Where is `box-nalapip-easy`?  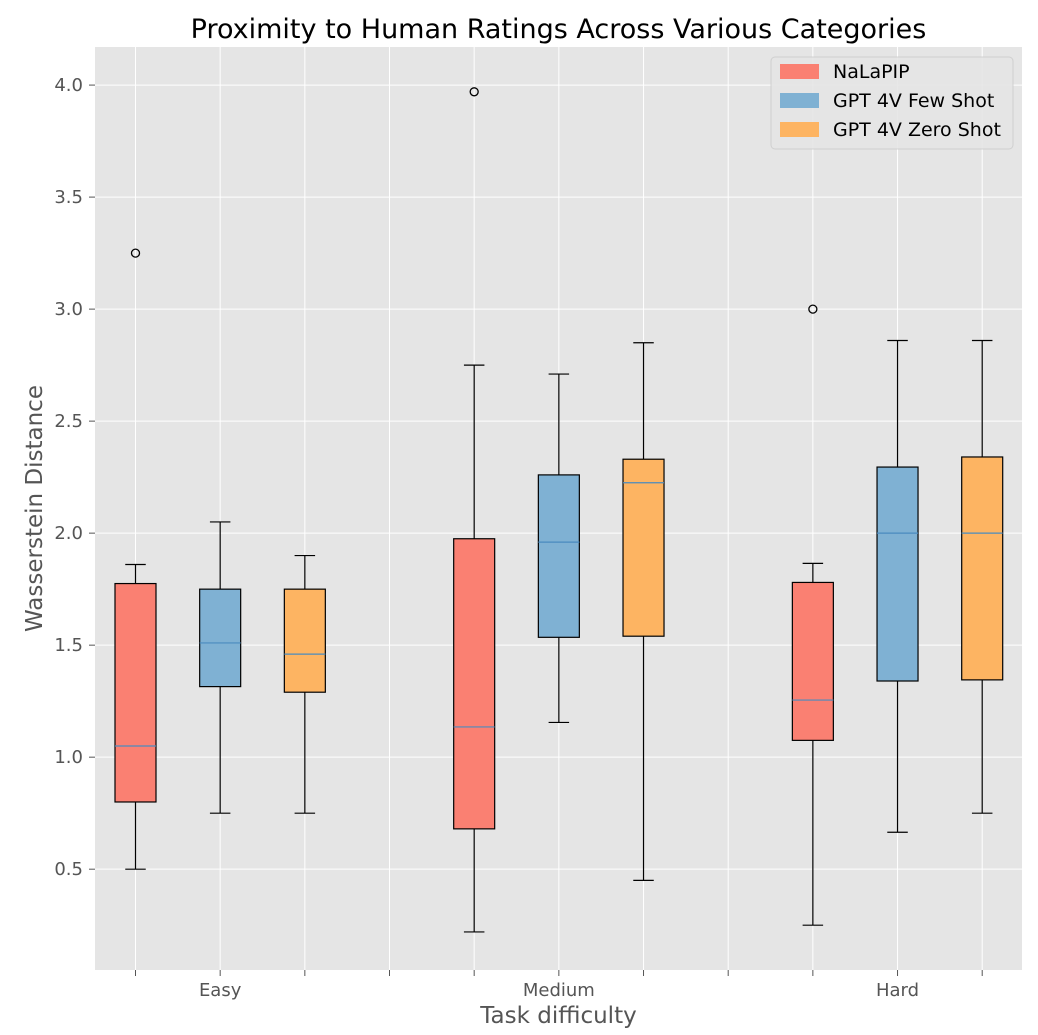
box-nalapip-easy is located at coordinates (135, 559).